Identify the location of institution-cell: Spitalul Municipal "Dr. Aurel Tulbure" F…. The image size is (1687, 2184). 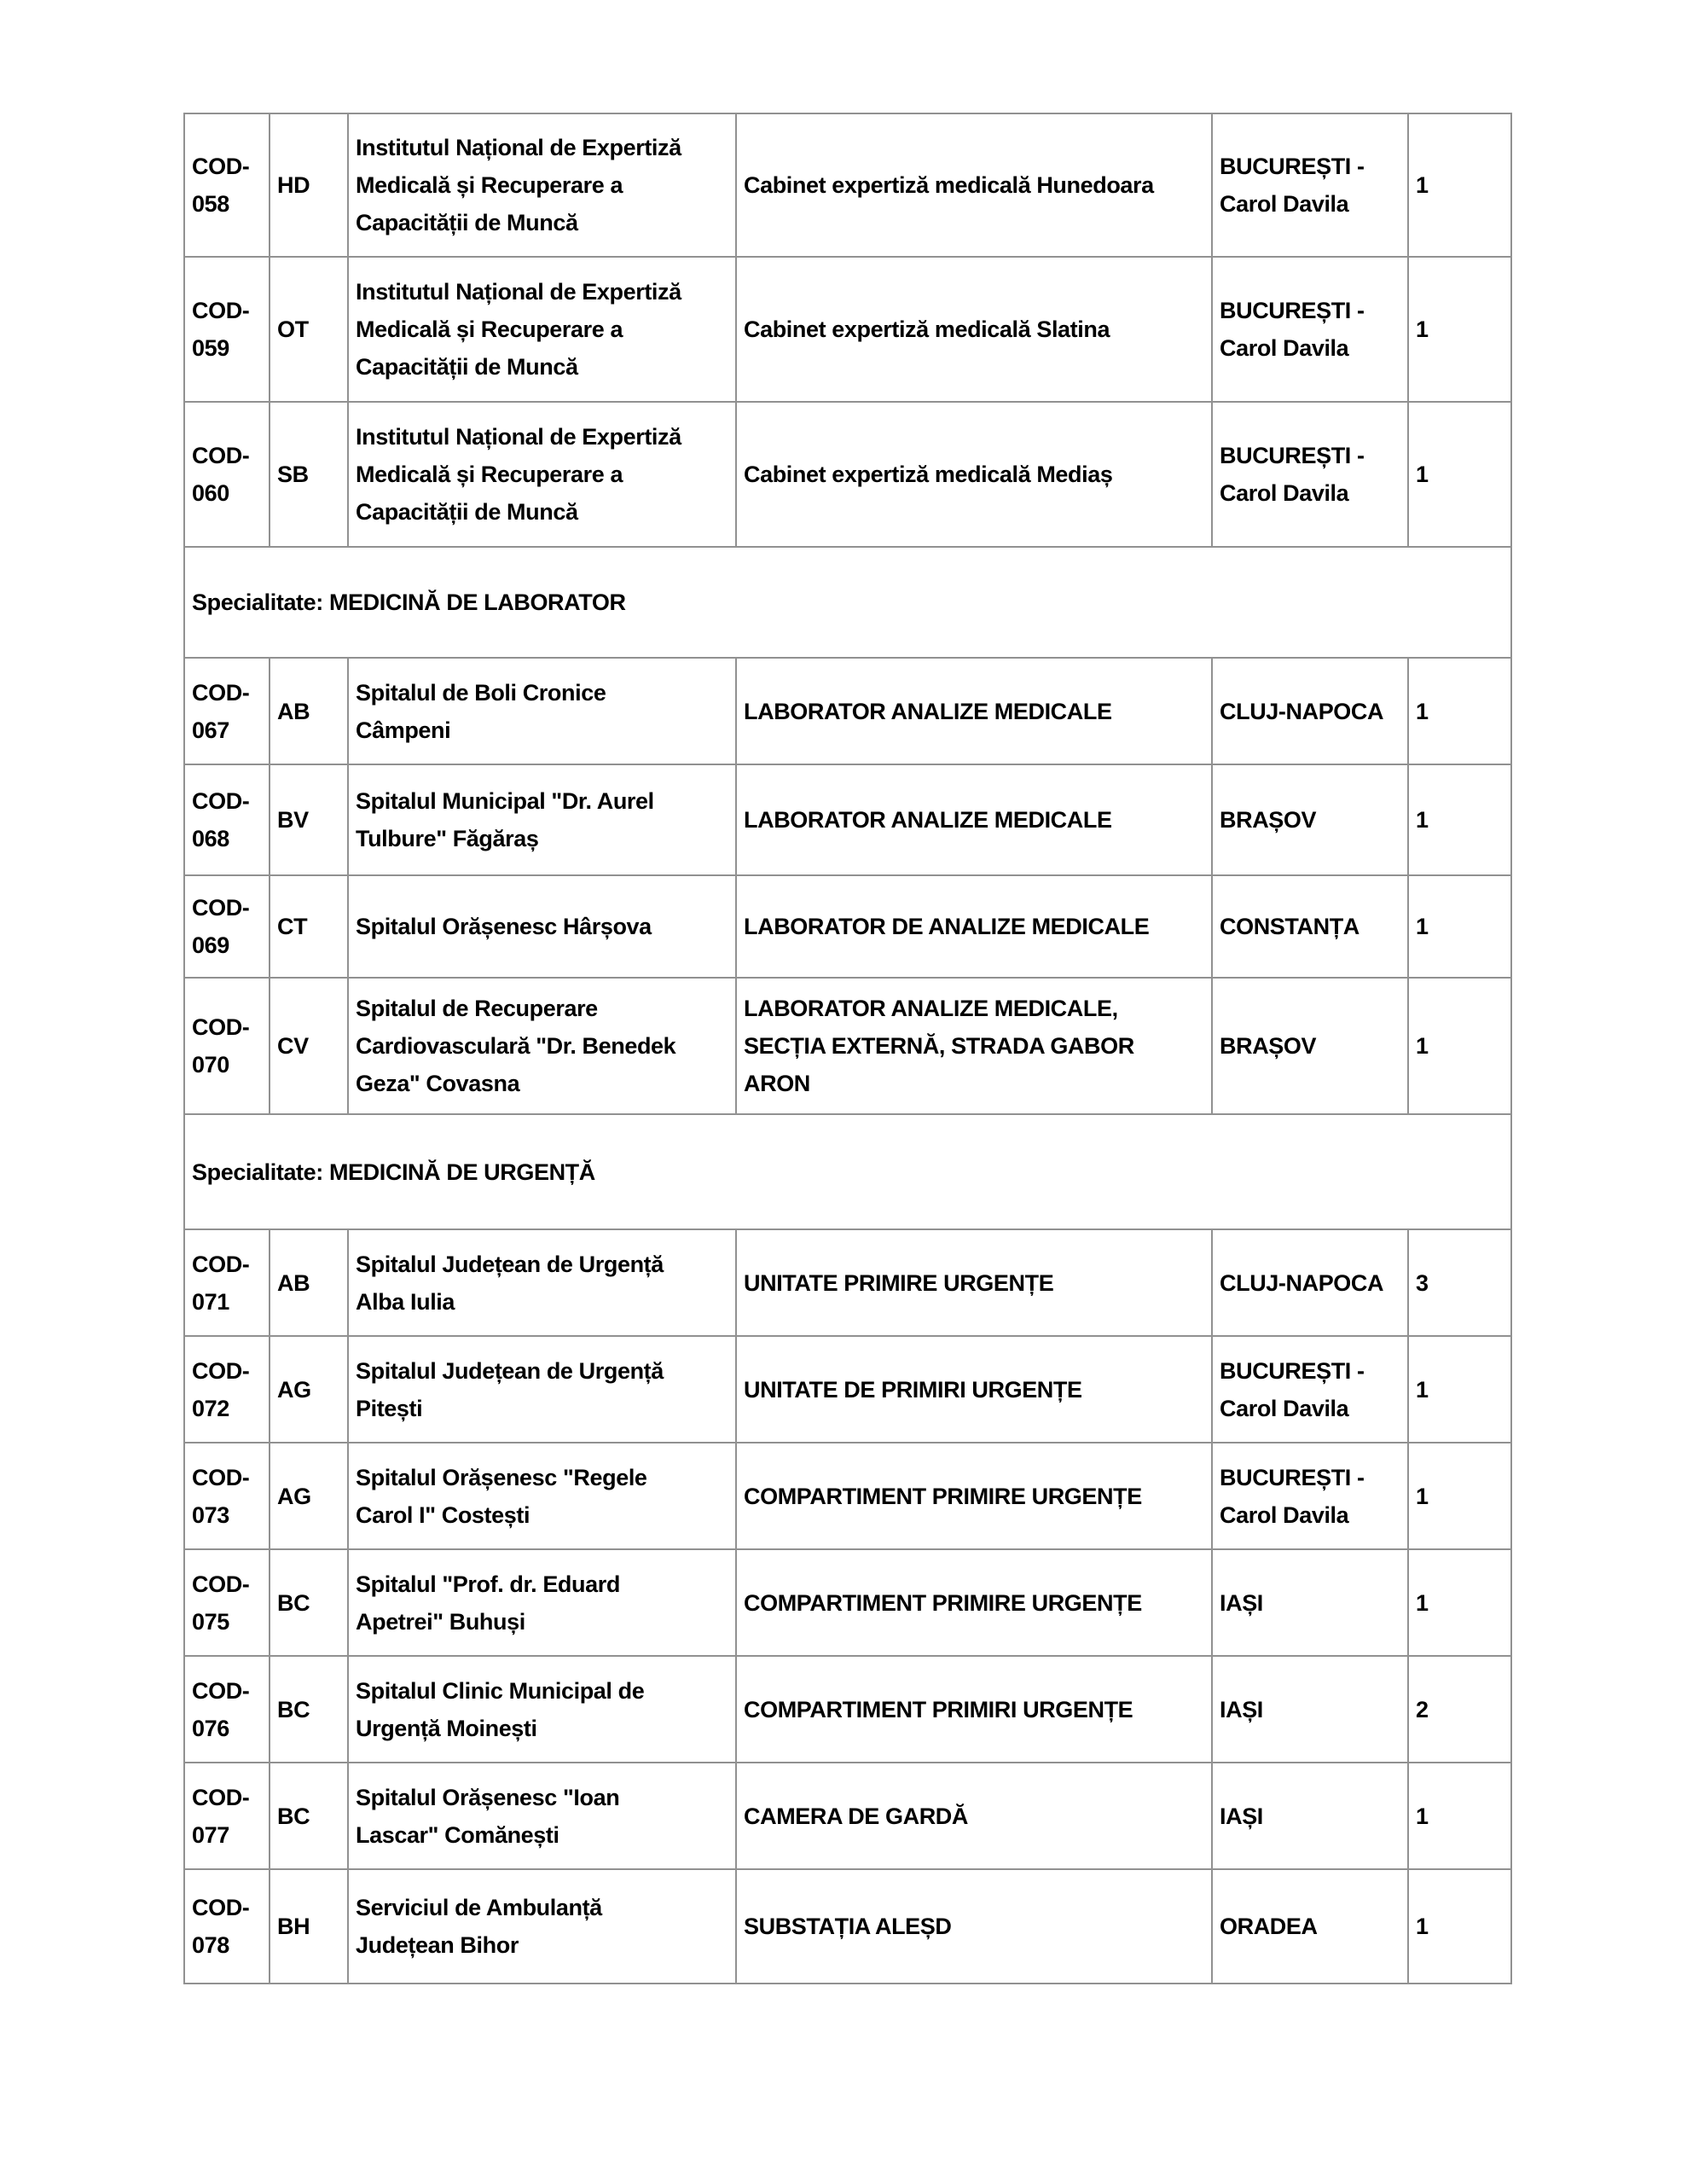
(542, 820).